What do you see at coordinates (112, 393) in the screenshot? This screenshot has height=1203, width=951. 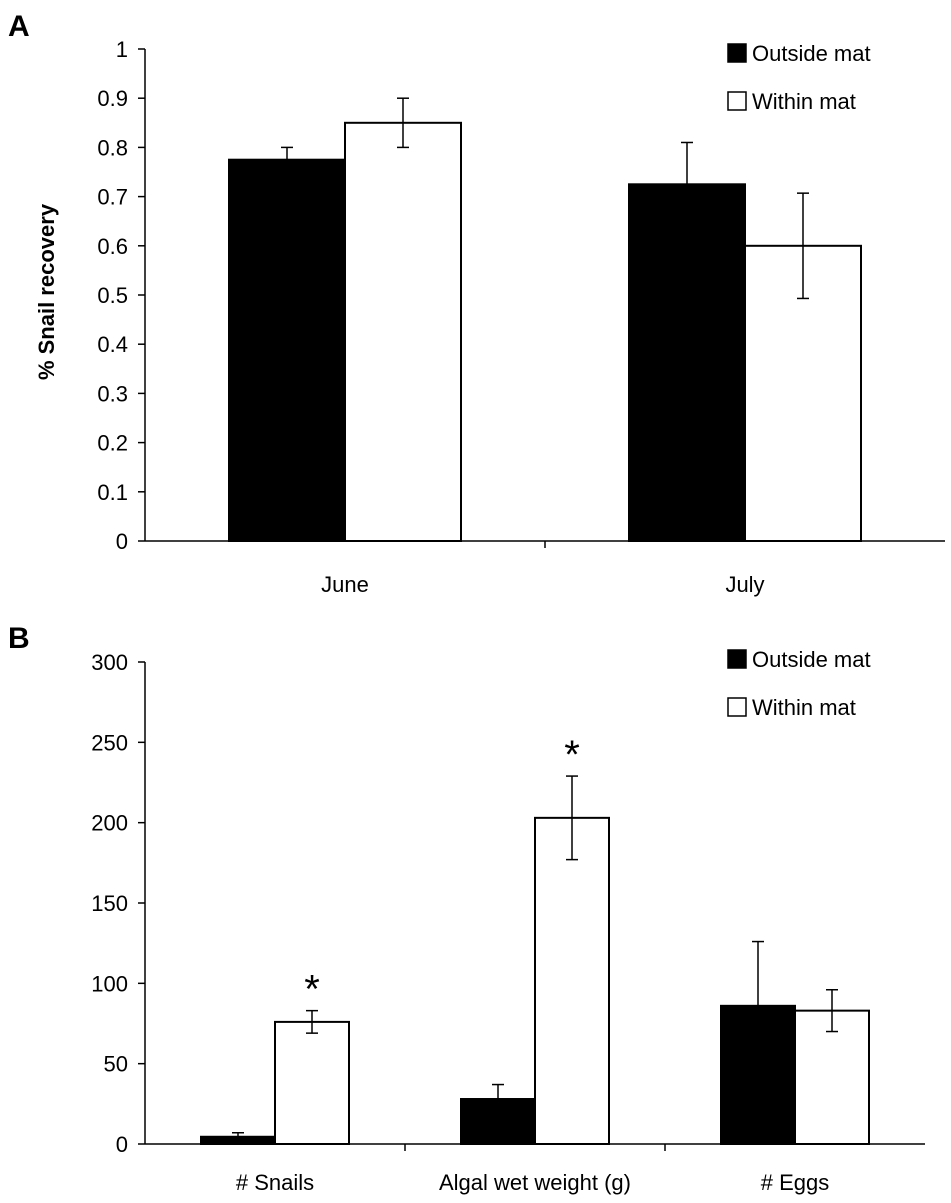 I see `y-tick-label: 0.3` at bounding box center [112, 393].